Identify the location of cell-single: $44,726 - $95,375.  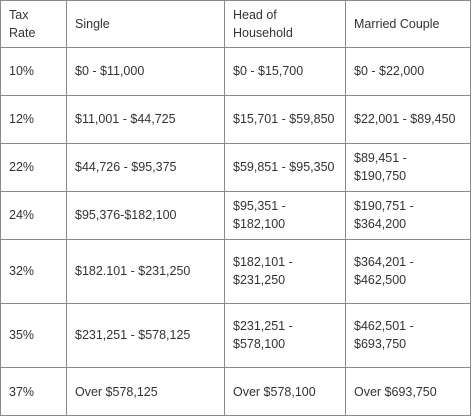
(145, 167).